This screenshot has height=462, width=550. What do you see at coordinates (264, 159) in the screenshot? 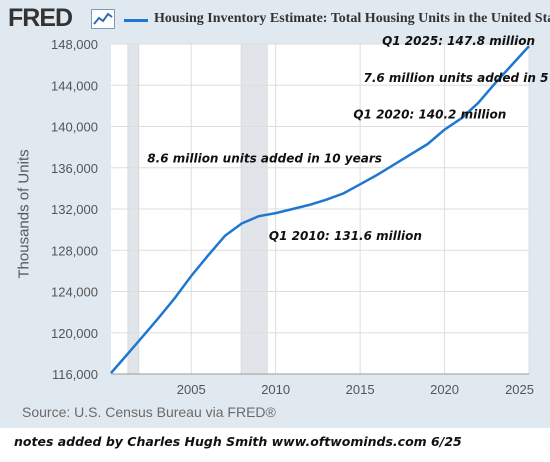
I see `annotation-label: 8.6 million units added in 10 years` at bounding box center [264, 159].